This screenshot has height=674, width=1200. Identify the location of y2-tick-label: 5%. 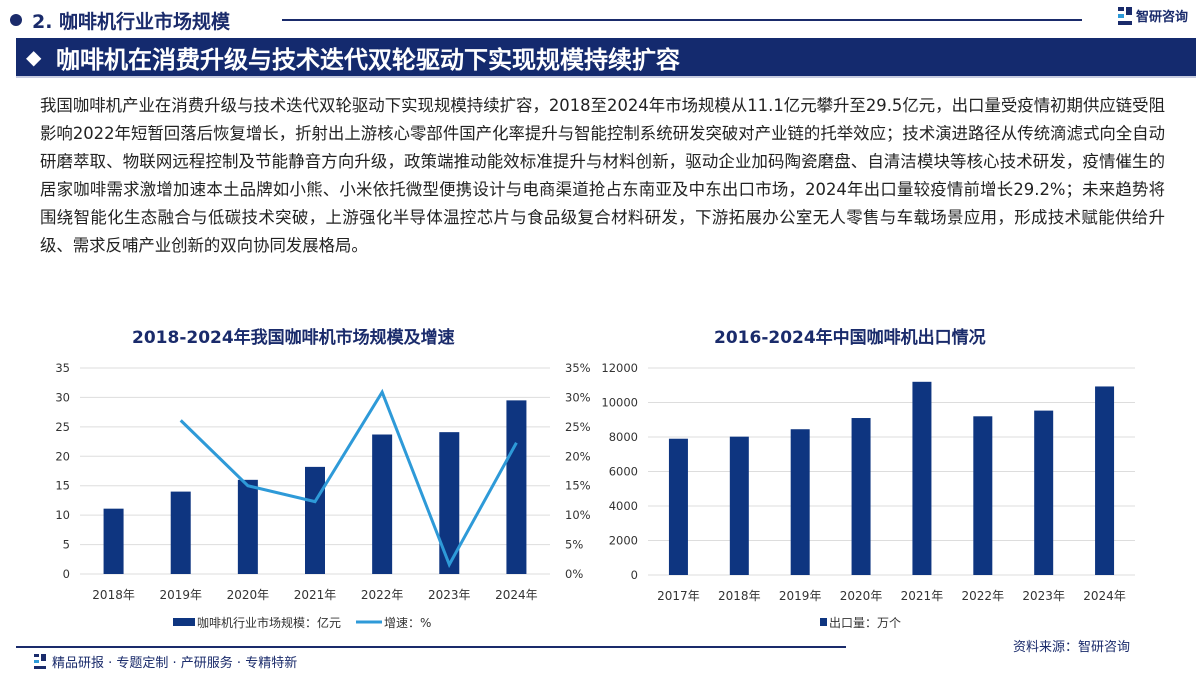
(574, 545).